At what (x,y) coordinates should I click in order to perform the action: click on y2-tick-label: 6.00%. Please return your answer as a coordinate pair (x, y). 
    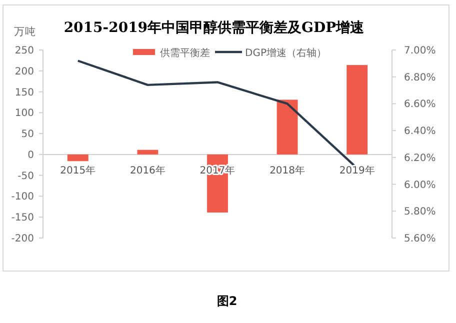
    Looking at the image, I should click on (420, 185).